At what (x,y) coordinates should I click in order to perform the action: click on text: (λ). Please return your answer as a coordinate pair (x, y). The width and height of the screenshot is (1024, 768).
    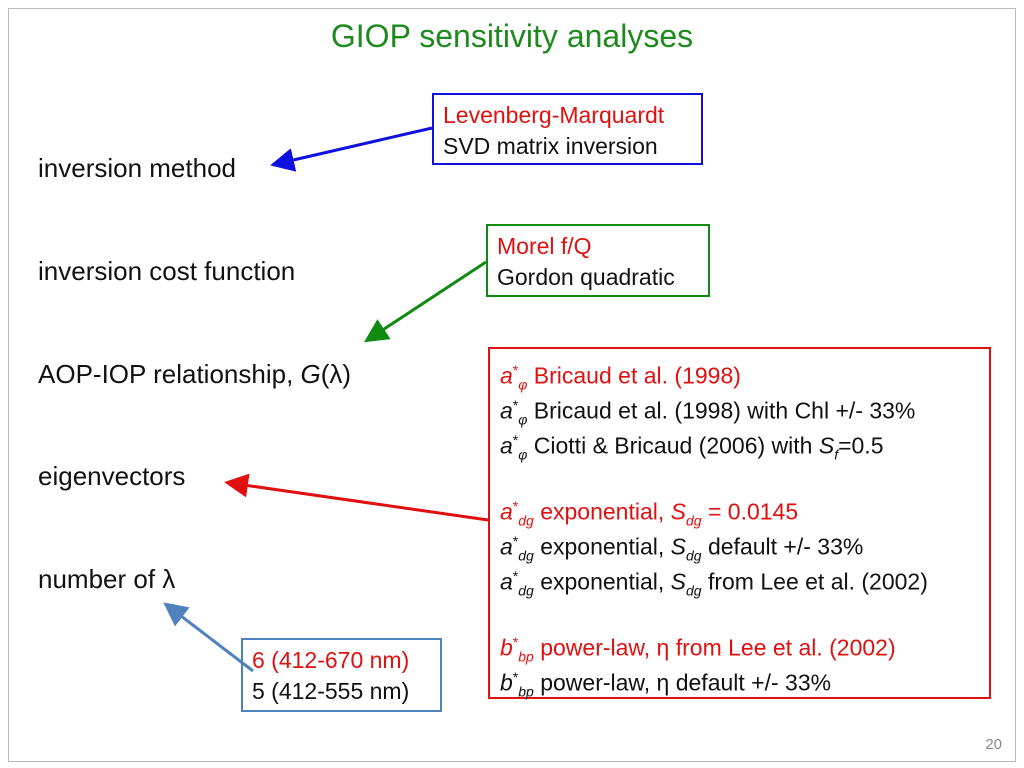
    Looking at the image, I should click on (336, 374).